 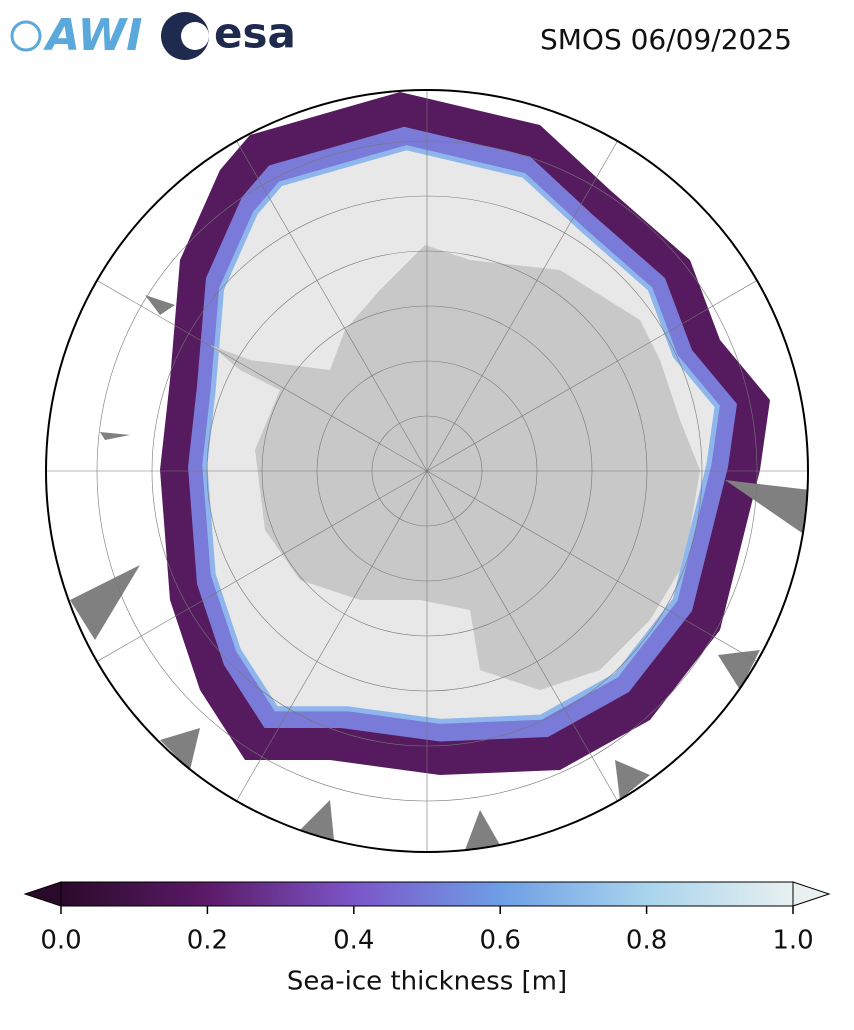 What do you see at coordinates (500, 941) in the screenshot?
I see `colorbar-tick-label: 0.6` at bounding box center [500, 941].